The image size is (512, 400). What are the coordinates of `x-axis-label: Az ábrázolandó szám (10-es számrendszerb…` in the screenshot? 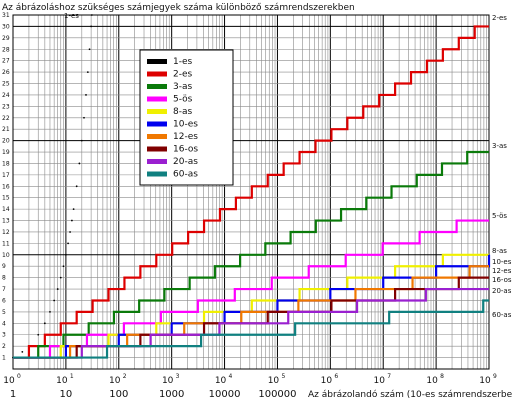 It's located at (410, 394).